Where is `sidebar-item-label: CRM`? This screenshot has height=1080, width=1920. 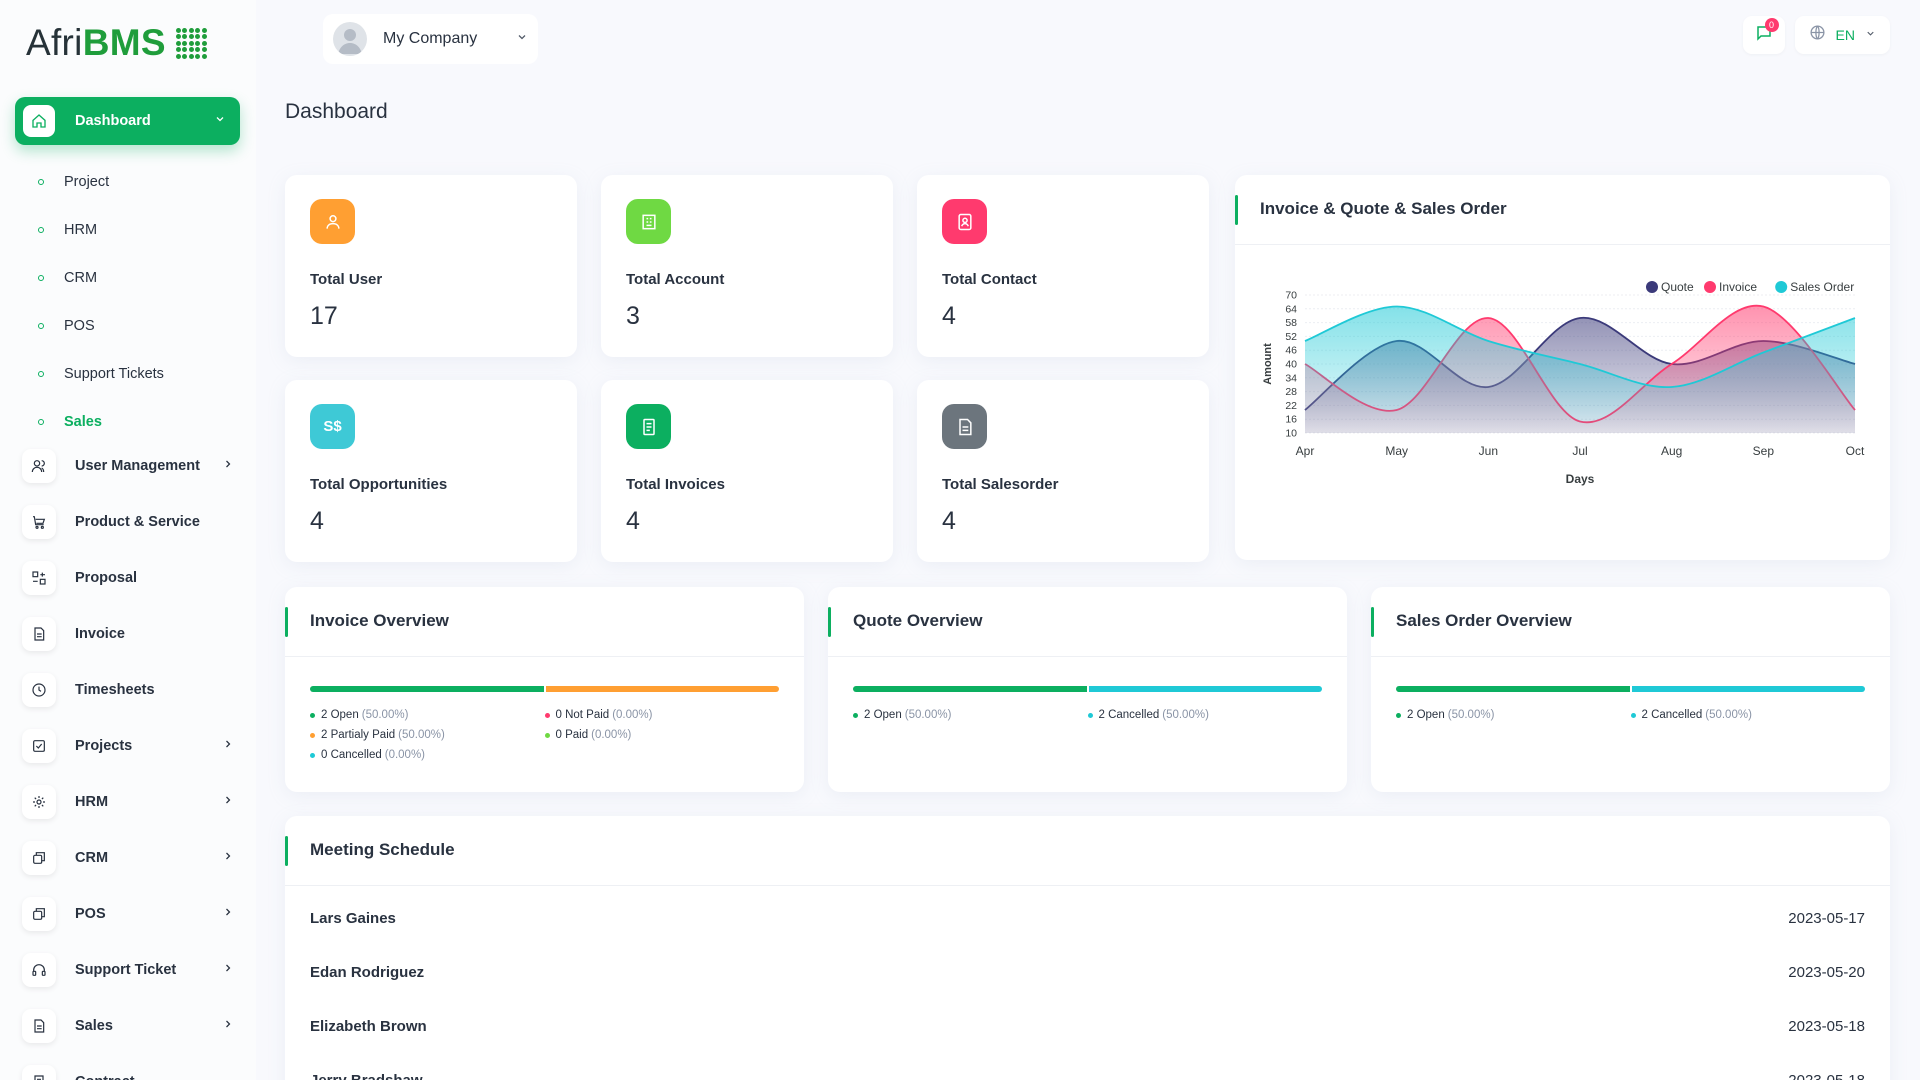
sidebar-item-label: CRM is located at coordinates (92, 858).